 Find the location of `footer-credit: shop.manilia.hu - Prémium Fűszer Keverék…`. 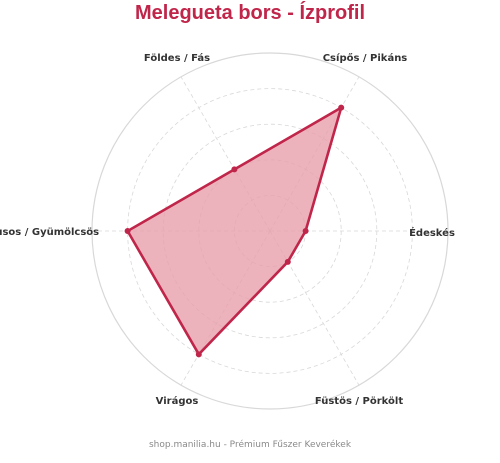

footer-credit: shop.manilia.hu - Prémium Fűszer Keverék… is located at coordinates (250, 445).